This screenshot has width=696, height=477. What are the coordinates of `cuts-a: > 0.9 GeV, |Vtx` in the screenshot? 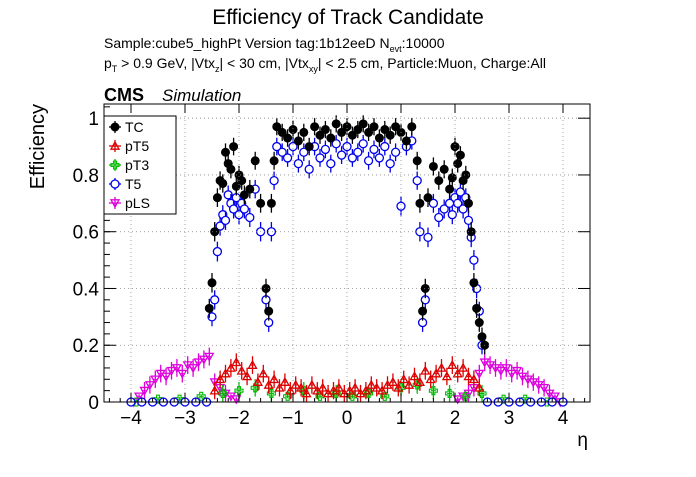 It's located at (166, 63).